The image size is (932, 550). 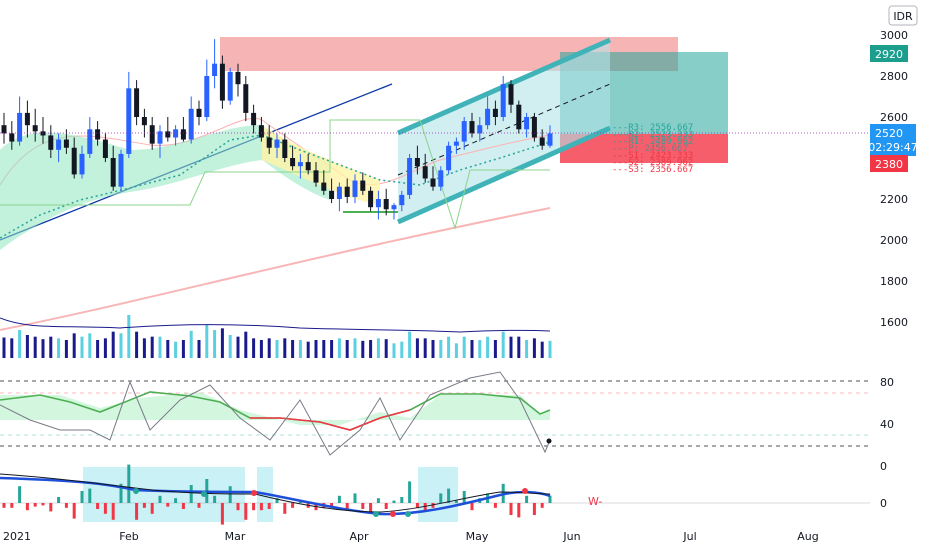 I want to click on macd-panel: W-, so click(x=435, y=494).